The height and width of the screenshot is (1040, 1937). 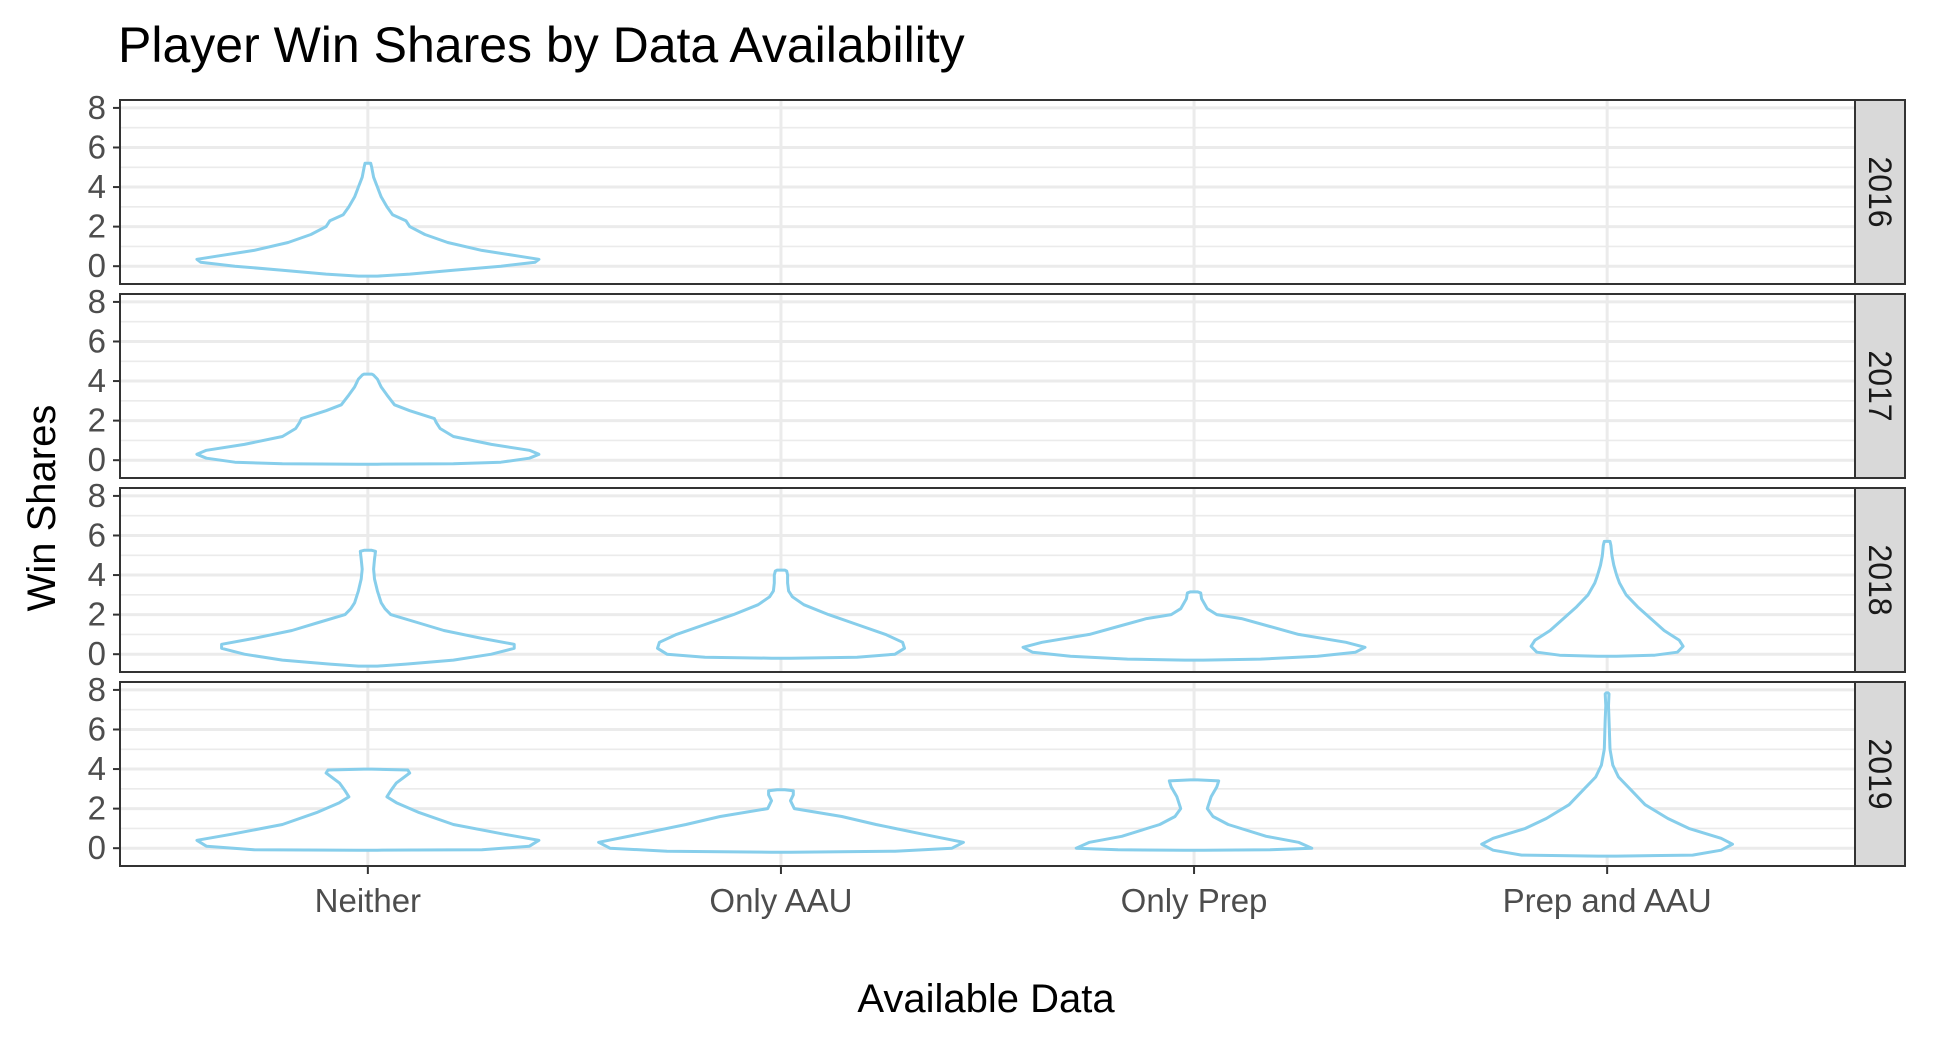 I want to click on facet-strip-label: 2016, so click(x=1880, y=191).